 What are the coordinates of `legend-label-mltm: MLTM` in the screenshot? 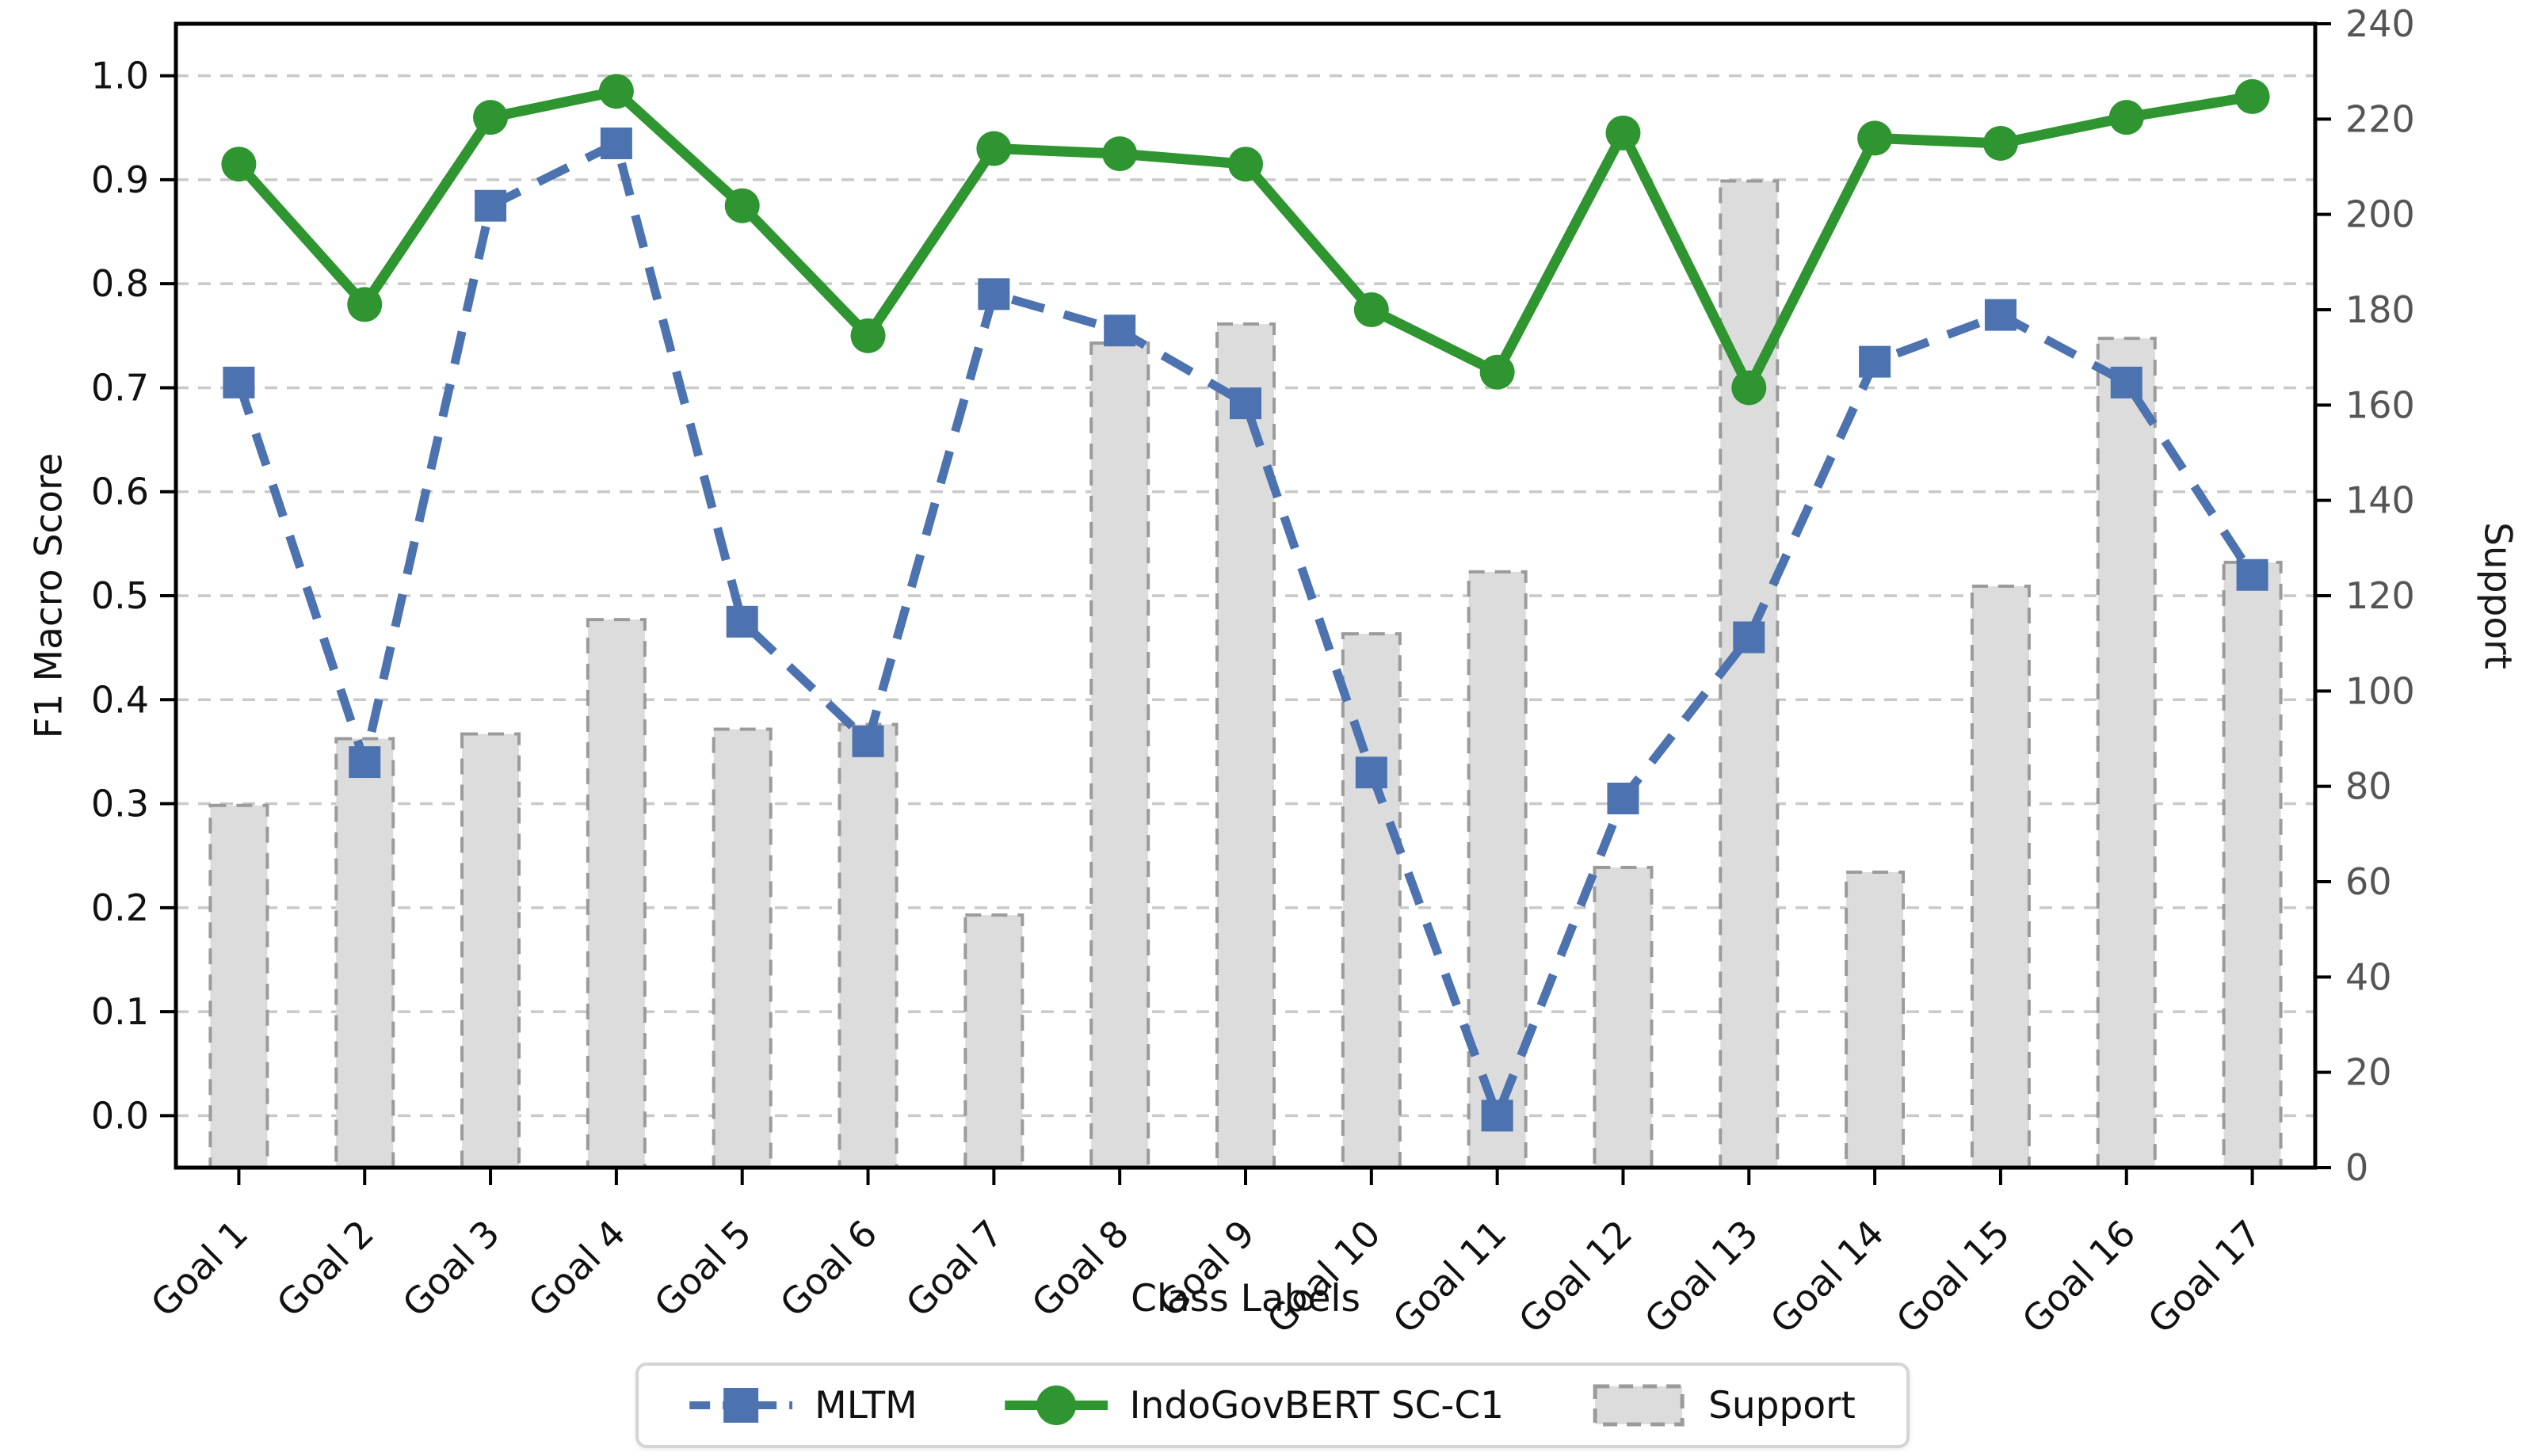 It's located at (866, 1405).